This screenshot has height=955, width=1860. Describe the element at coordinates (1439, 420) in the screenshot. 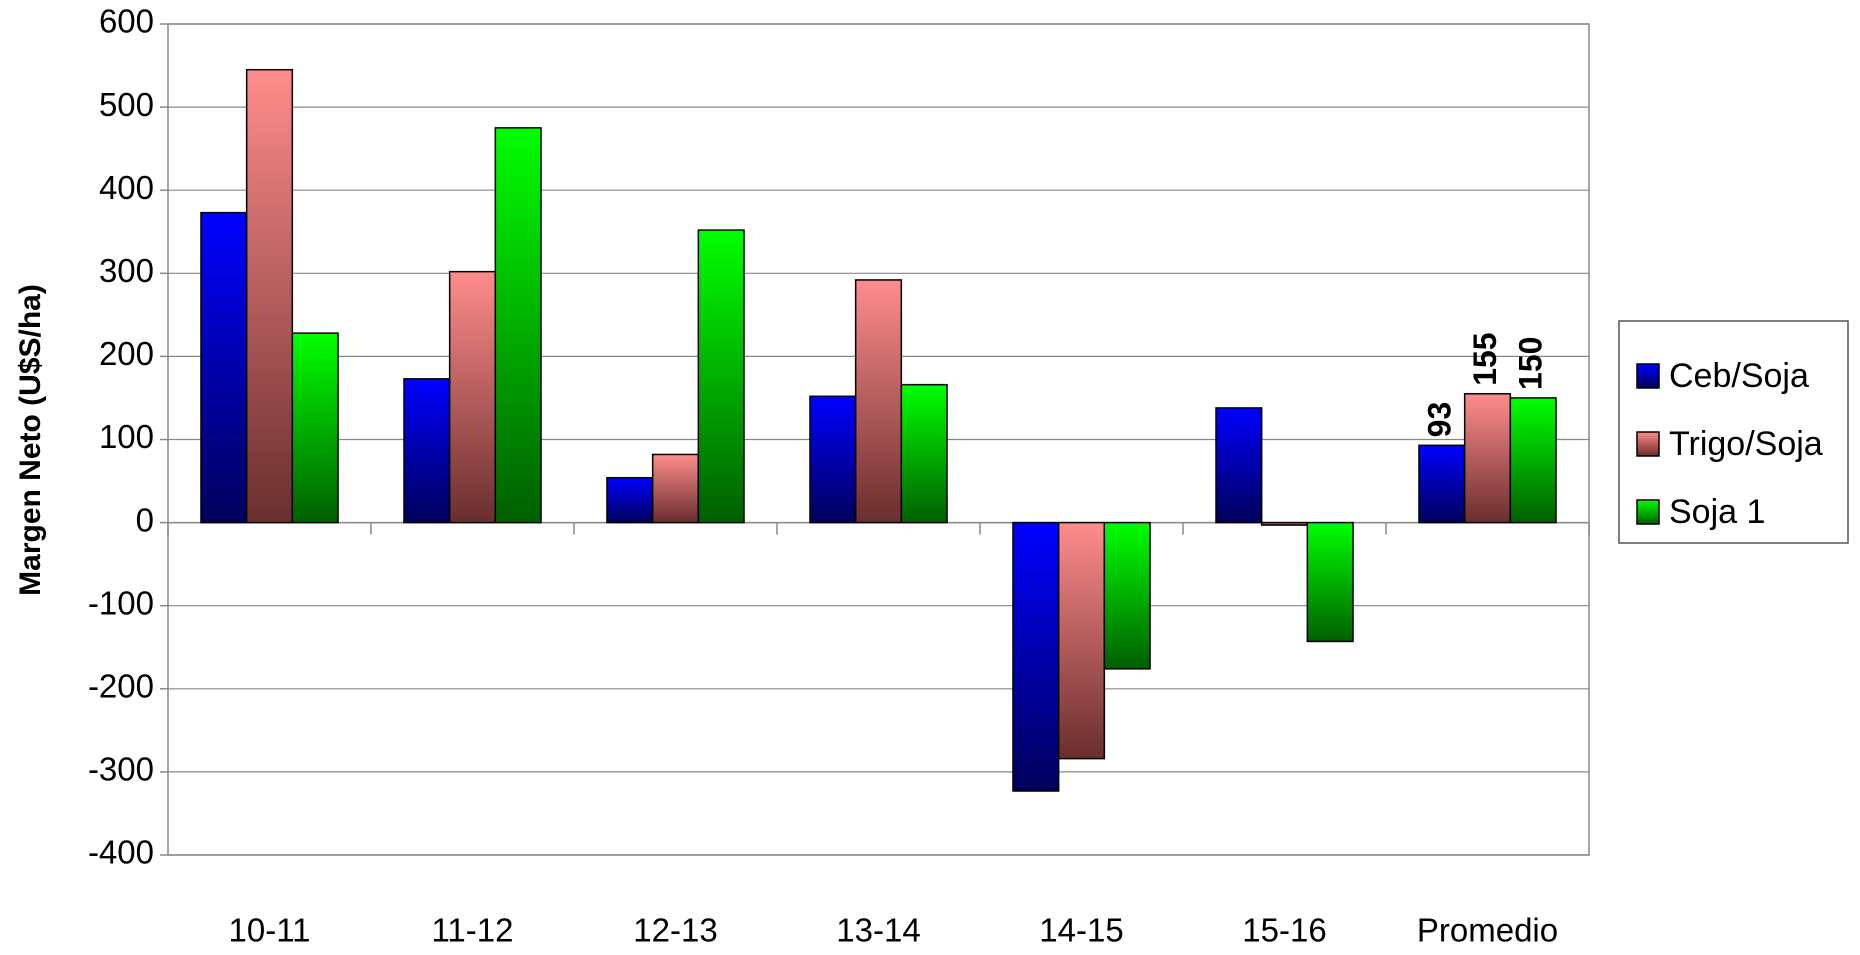

I see `data-label: 93` at that location.